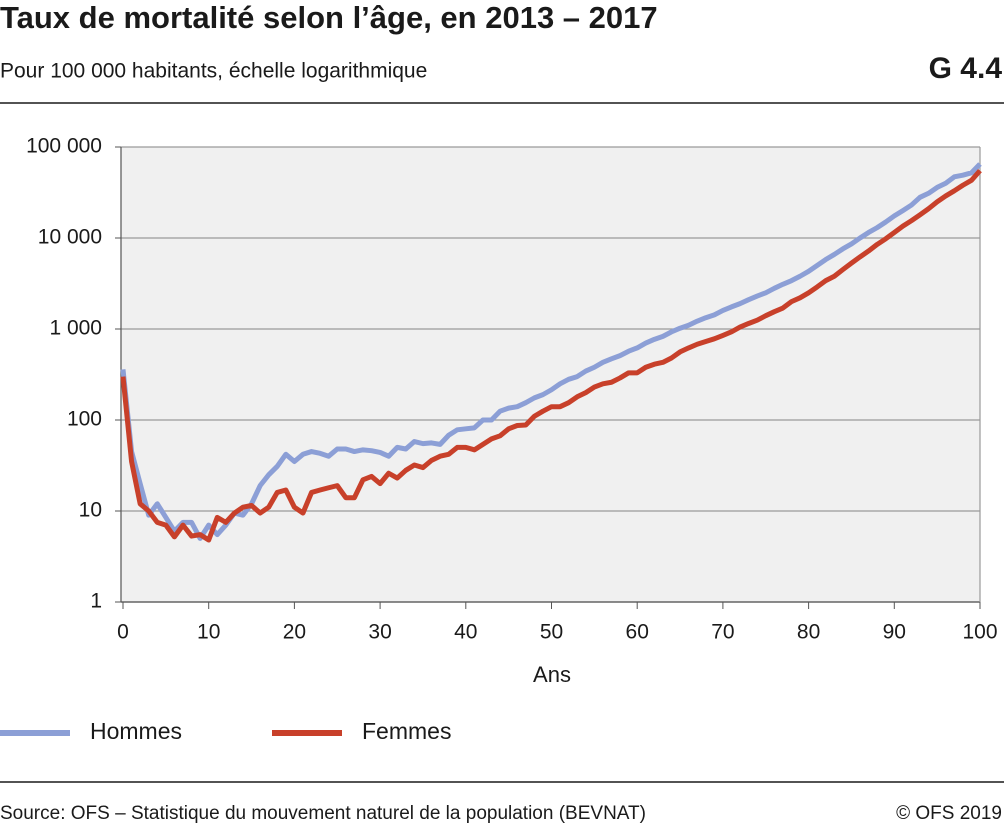  I want to click on x-tick-label: 90, so click(894, 632).